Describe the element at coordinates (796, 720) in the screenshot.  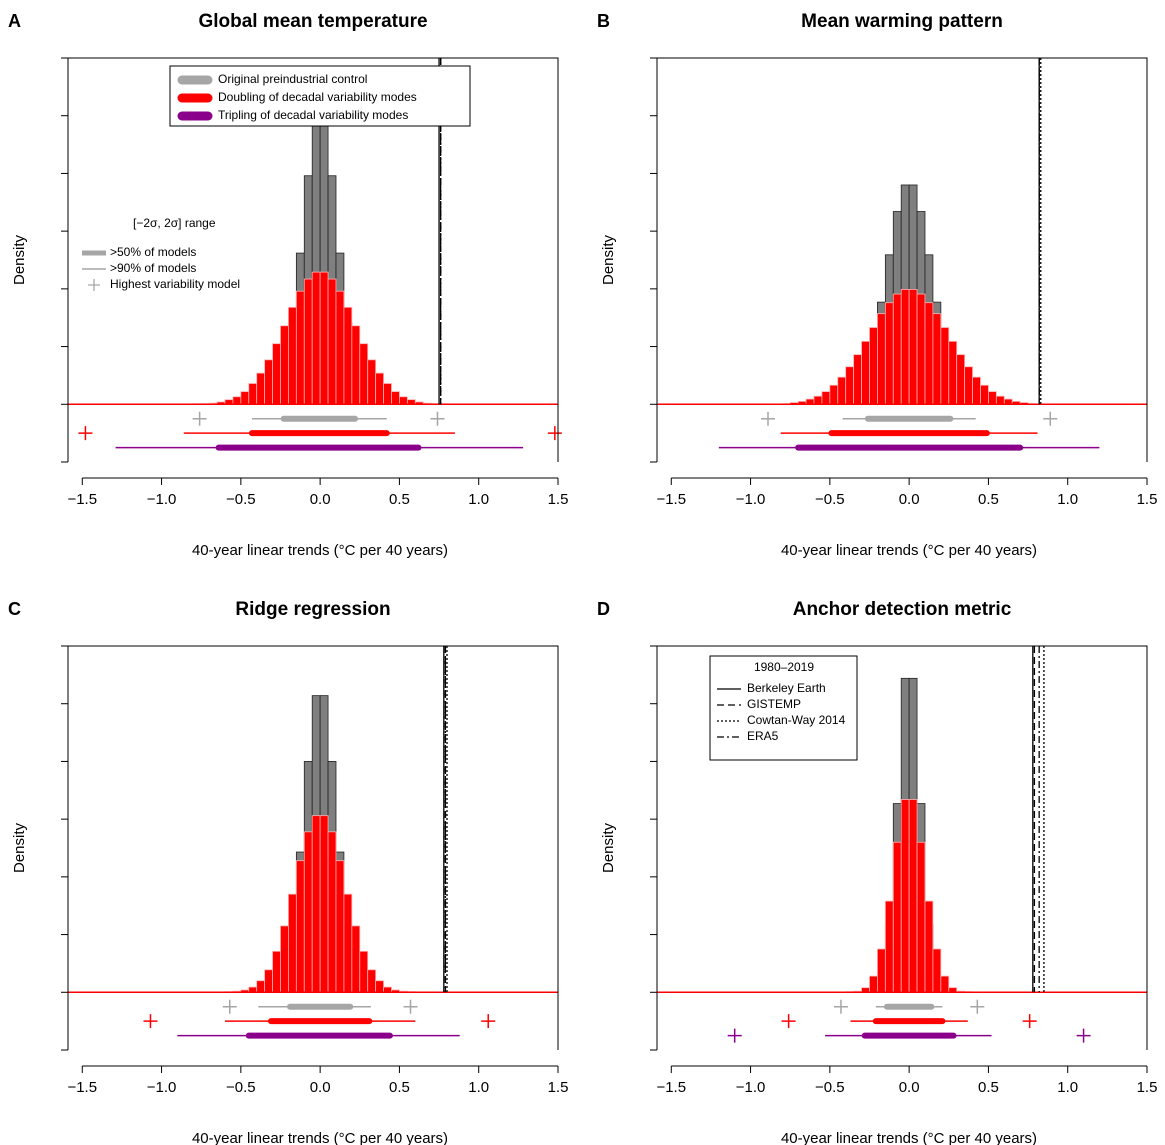
I see `legend-label: Cowtan-Way 2014` at that location.